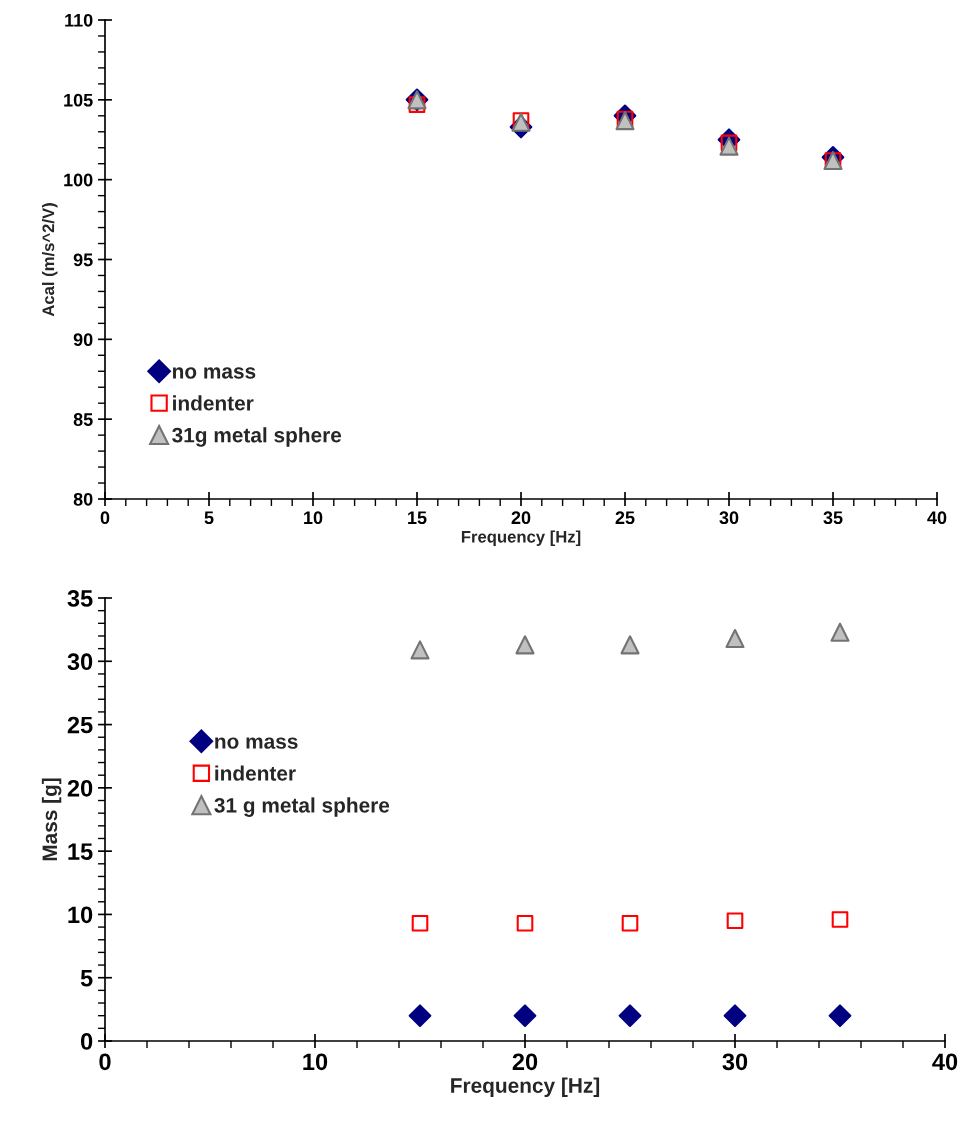  What do you see at coordinates (83, 419) in the screenshot?
I see `y-tick-label: 85` at bounding box center [83, 419].